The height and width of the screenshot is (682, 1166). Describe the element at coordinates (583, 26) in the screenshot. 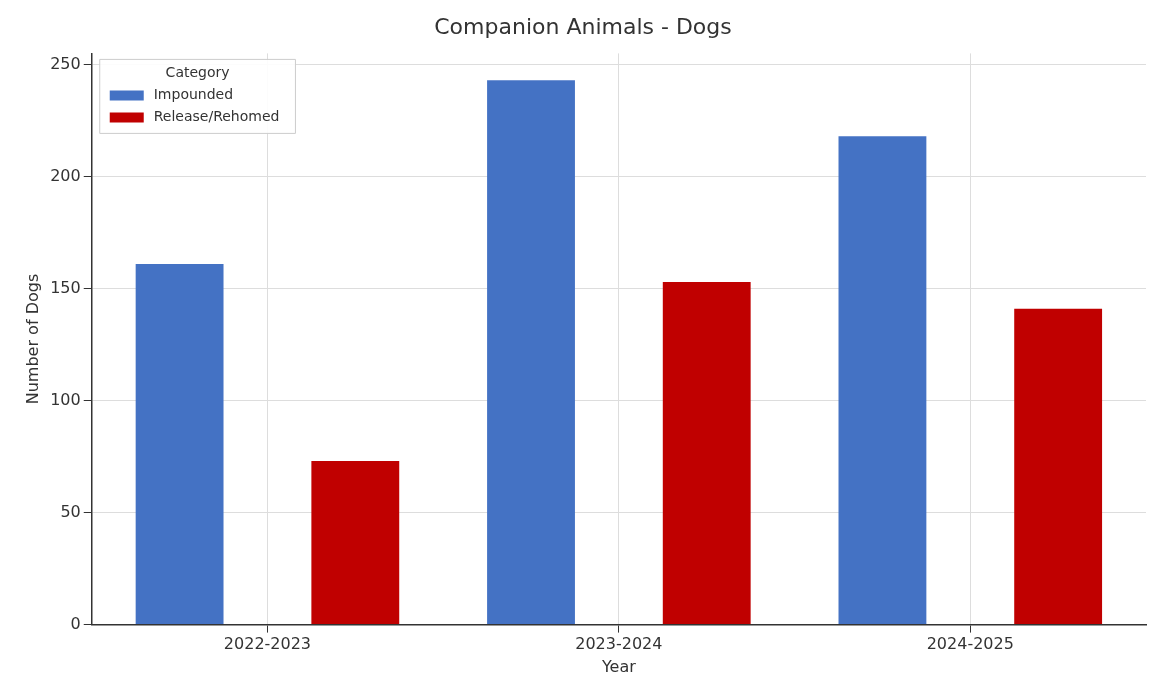

I see `chart-title: Companion Animals - Dogs` at that location.